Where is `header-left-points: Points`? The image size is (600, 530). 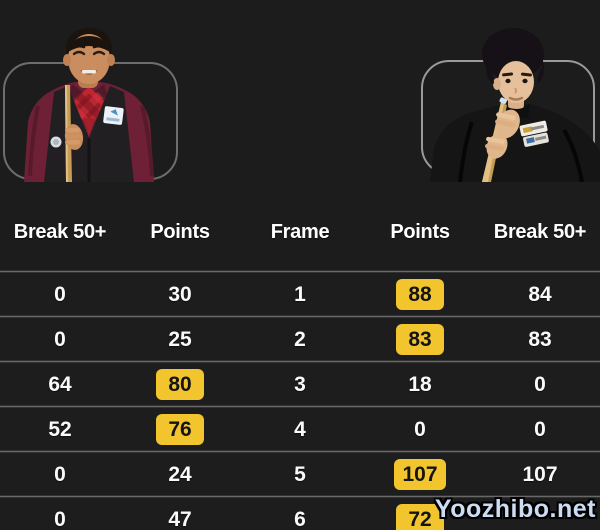
header-left-points: Points is located at coordinates (180, 231).